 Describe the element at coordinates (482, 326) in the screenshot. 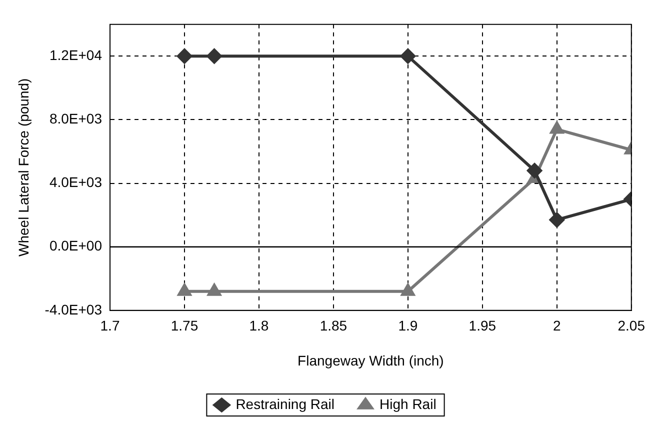

I see `x-tick-label: 1.95` at that location.